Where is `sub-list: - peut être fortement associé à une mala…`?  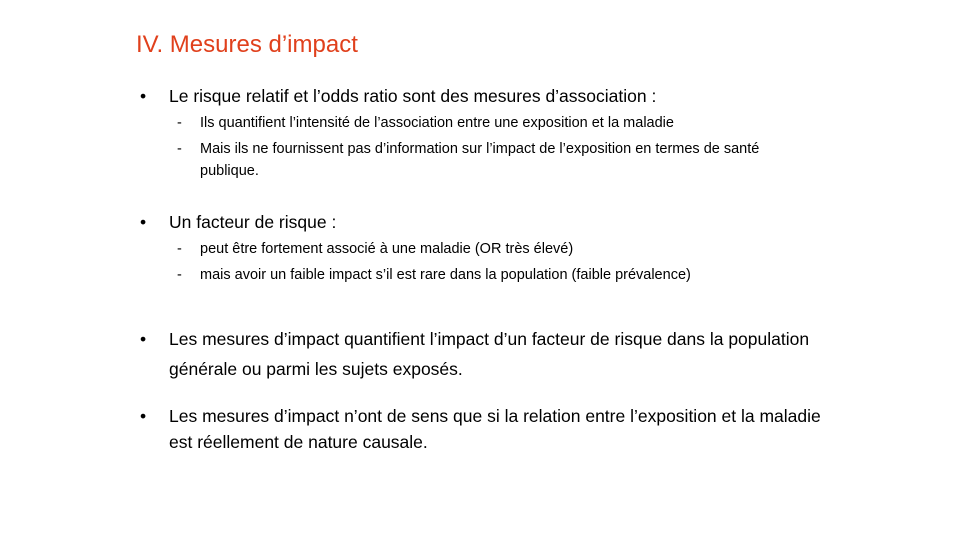
sub-list: - peut être fortement associé à une mala… is located at coordinates (485, 262).